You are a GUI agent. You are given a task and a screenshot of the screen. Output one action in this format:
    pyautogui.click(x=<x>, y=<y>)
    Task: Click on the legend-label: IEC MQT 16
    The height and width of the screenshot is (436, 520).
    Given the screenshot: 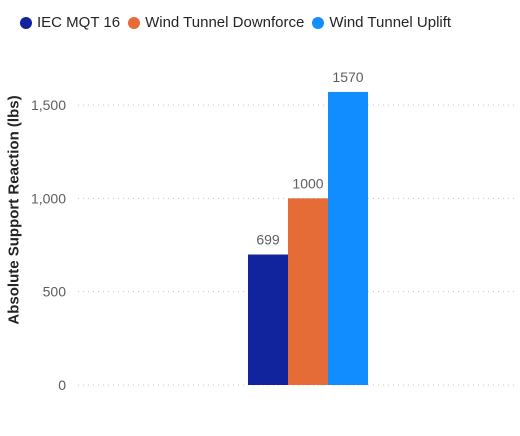 What is the action you would take?
    pyautogui.click(x=79, y=22)
    